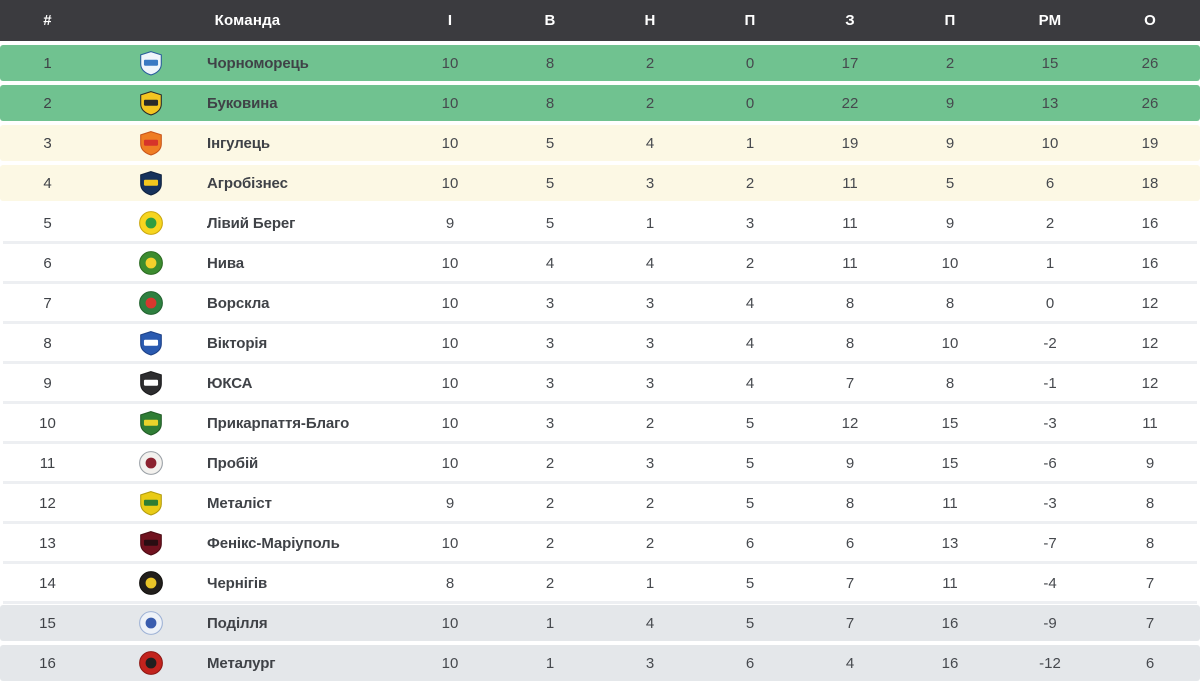 The width and height of the screenshot is (1200, 683). I want to click on rank-cell: 11, so click(47, 463).